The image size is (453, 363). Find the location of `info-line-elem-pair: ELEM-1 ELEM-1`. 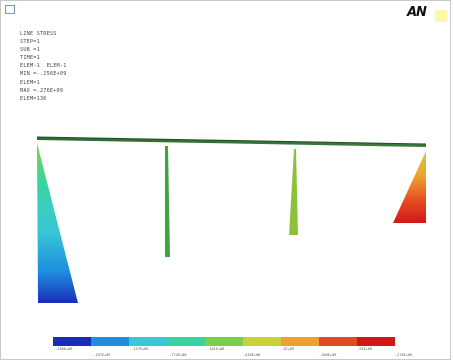

info-line-elem-pair: ELEM-1 ELEM-1 is located at coordinates (43, 66).